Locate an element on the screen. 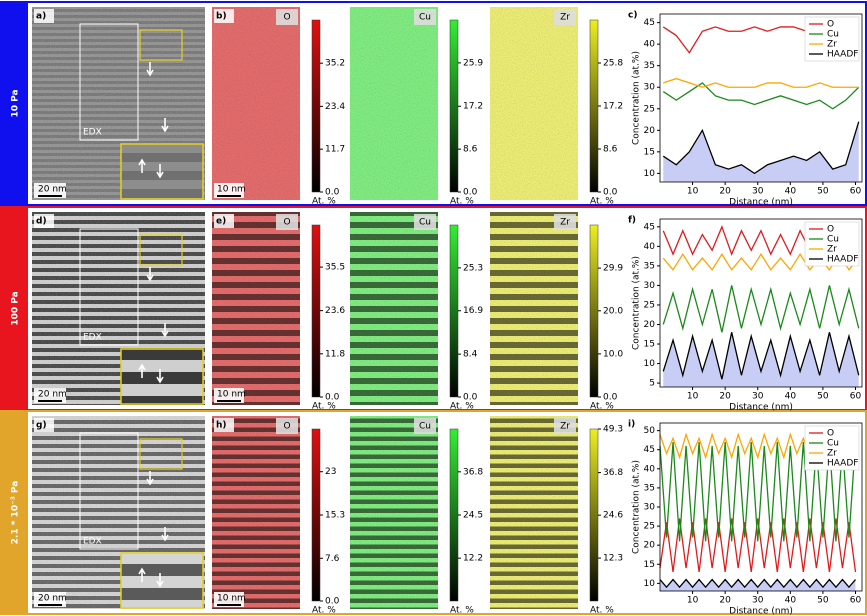 The height and width of the screenshot is (616, 867). x-tick-label: 60 is located at coordinates (856, 192).